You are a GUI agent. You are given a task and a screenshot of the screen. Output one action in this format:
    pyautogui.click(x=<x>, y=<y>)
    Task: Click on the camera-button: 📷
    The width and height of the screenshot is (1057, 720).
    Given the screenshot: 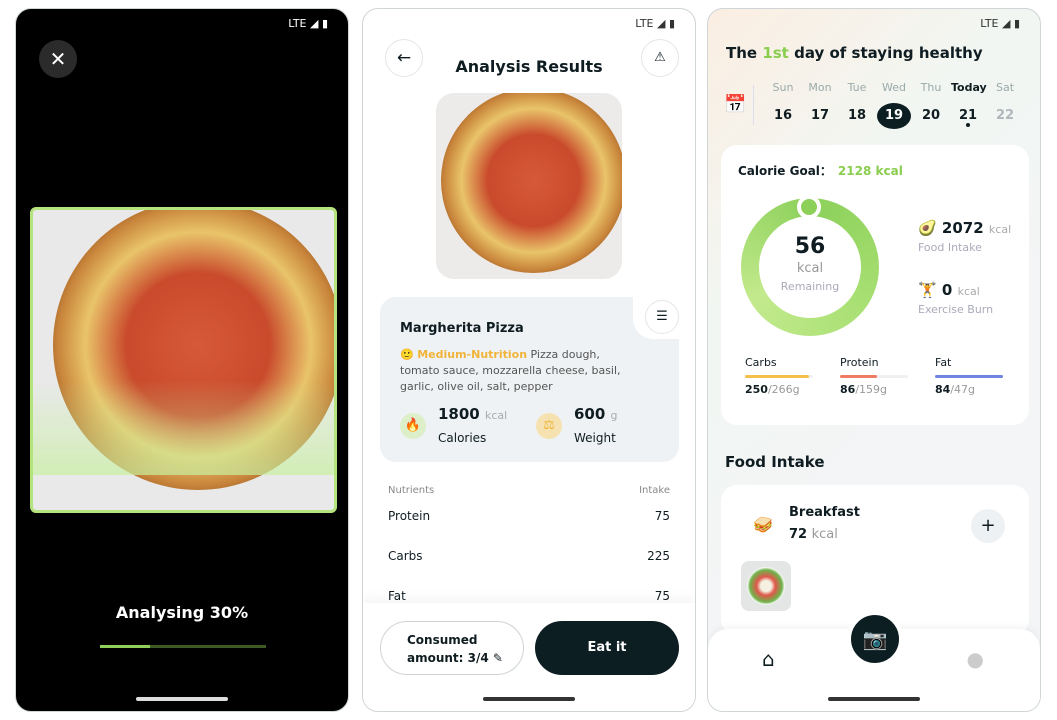 What is the action you would take?
    pyautogui.click(x=875, y=639)
    